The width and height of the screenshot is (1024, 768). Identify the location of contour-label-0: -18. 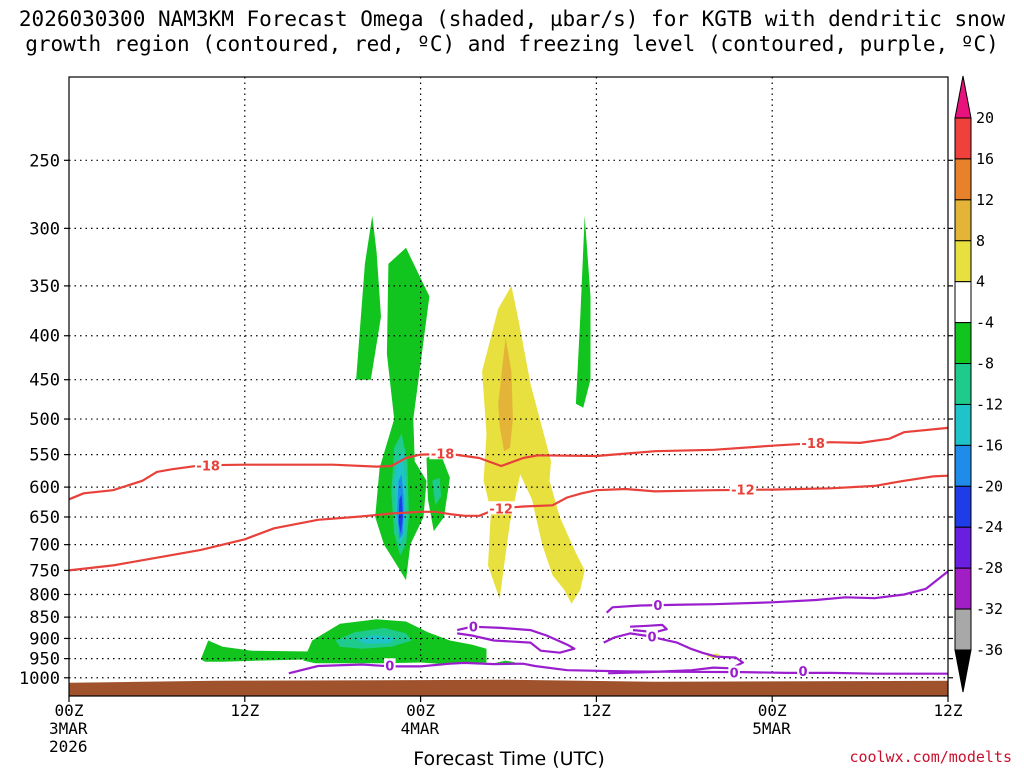
(208, 466).